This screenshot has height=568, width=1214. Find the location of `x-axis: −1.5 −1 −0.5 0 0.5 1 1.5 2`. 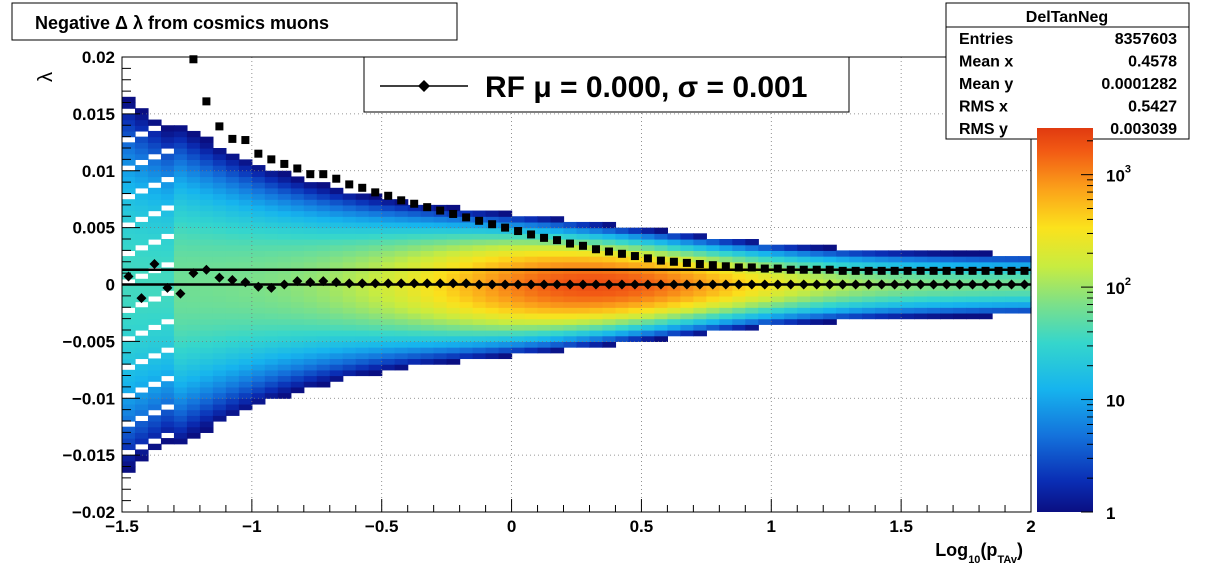

x-axis: −1.5 −1 −0.5 0 0.5 1 1.5 2 is located at coordinates (570, 517).